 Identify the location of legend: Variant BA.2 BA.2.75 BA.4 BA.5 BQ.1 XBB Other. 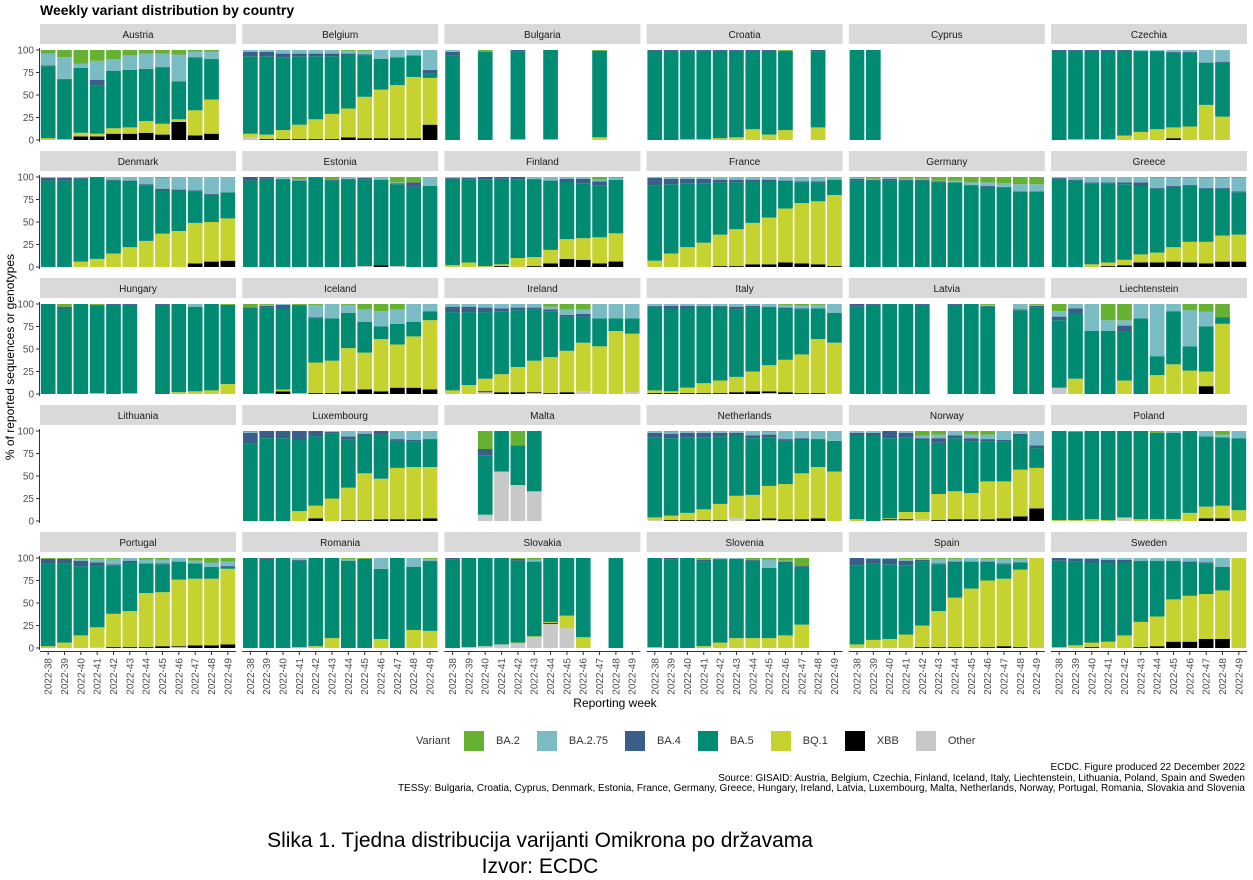
(704, 741).